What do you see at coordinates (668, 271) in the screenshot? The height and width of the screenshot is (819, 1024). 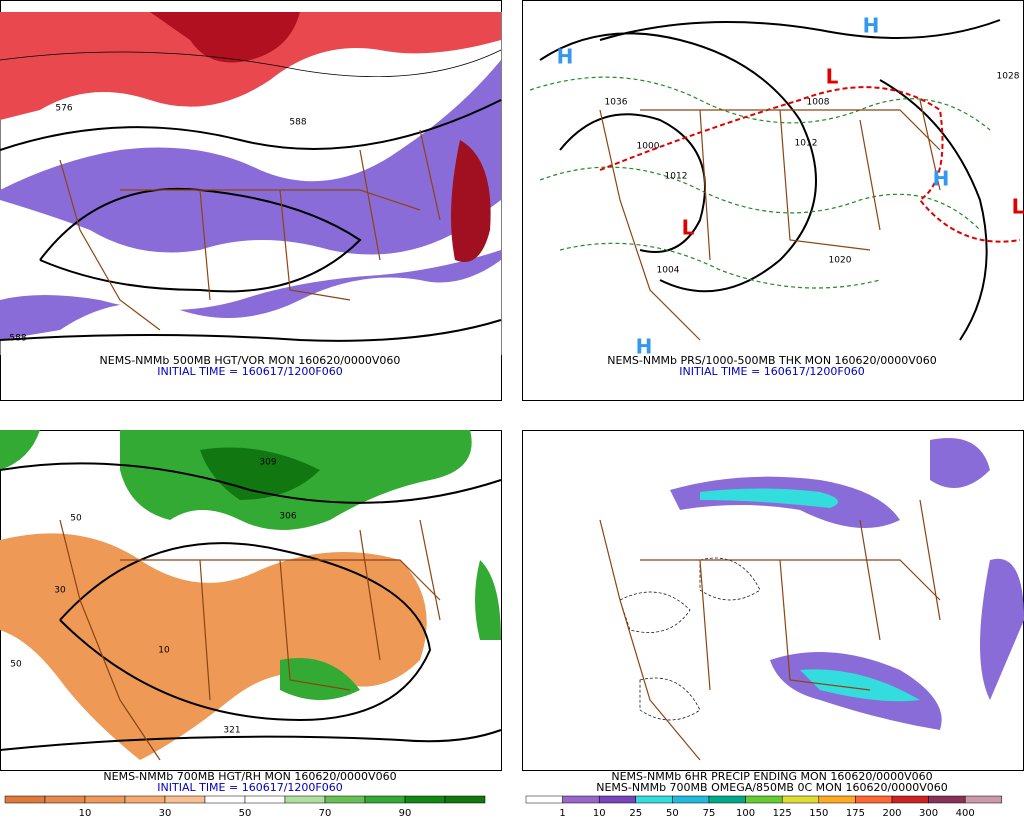 I see `contour-label: 1004` at bounding box center [668, 271].